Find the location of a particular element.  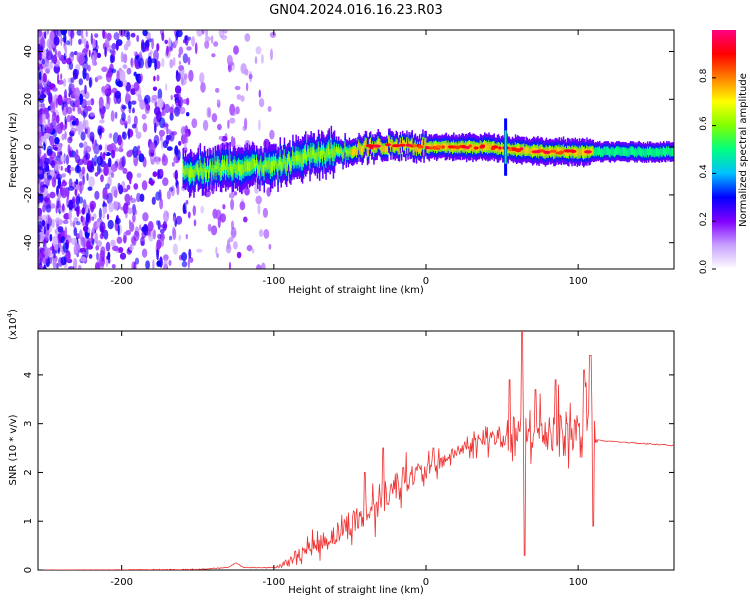

colorbar-tick-label: 0.0 is located at coordinates (704, 267).